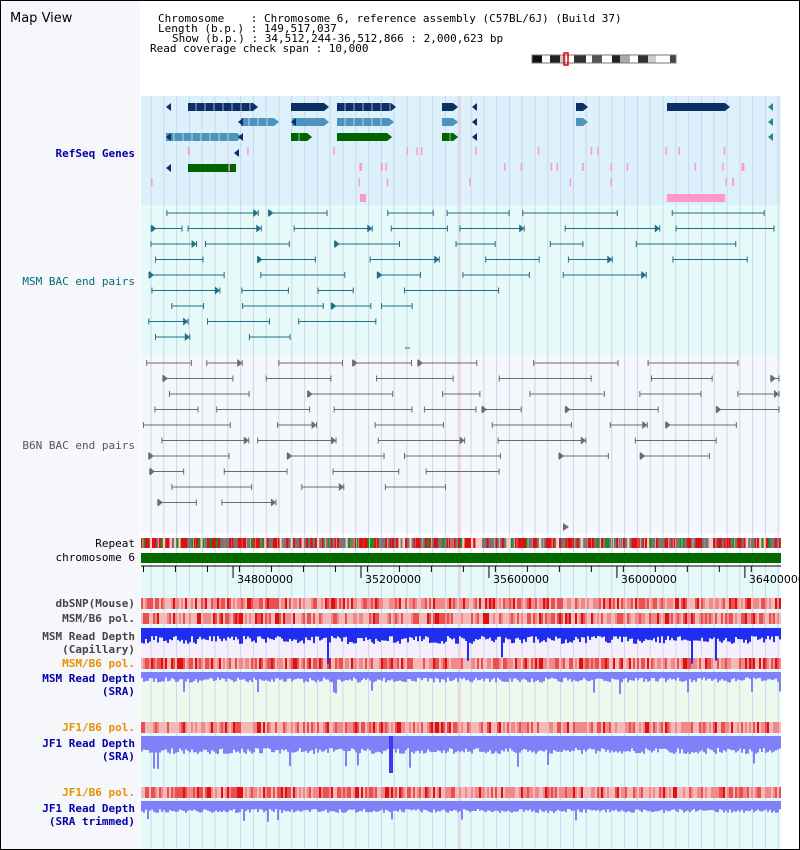  I want to click on msm-b6-pol-label-2: MSM/B6 pol., so click(98, 663).